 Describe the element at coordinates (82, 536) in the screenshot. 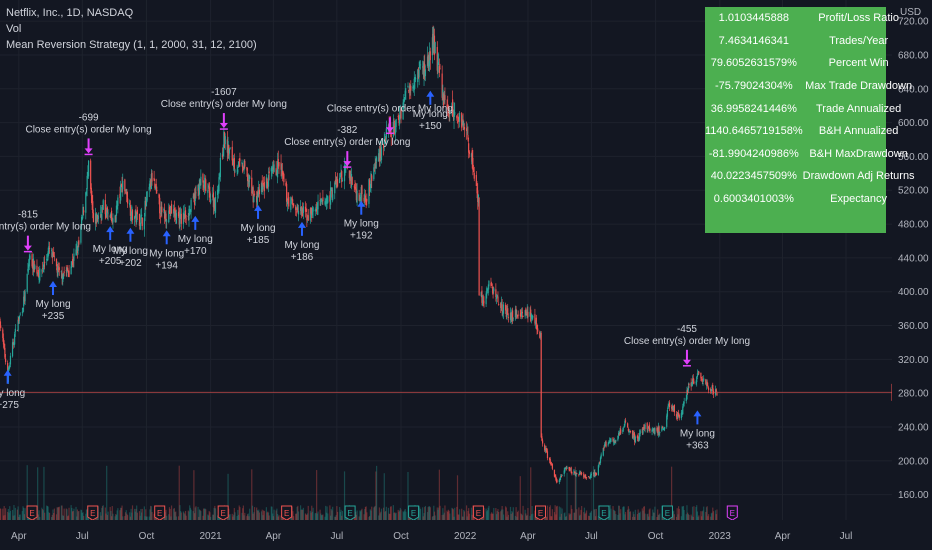

I see `time-tick-label: Jul` at that location.